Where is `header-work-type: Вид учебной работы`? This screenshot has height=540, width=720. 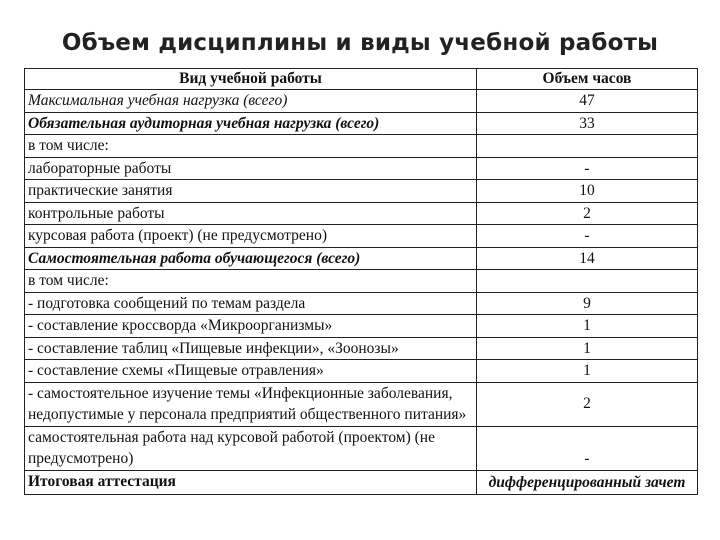 header-work-type: Вид учебной работы is located at coordinates (250, 79).